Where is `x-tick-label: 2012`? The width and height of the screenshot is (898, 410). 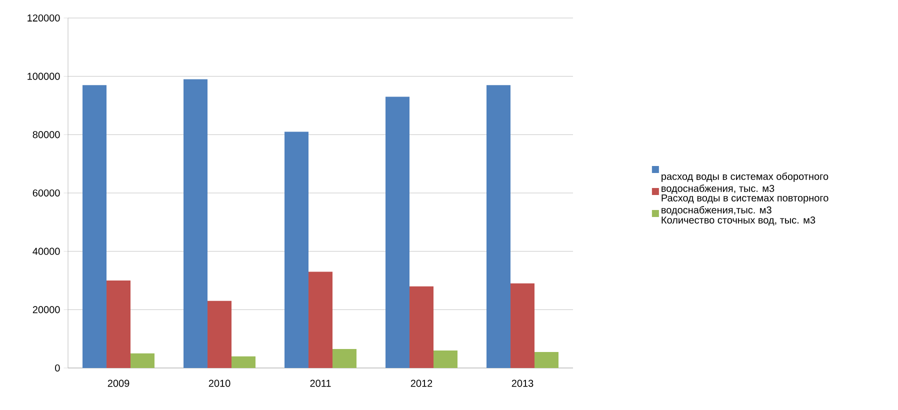 x-tick-label: 2012 is located at coordinates (421, 383).